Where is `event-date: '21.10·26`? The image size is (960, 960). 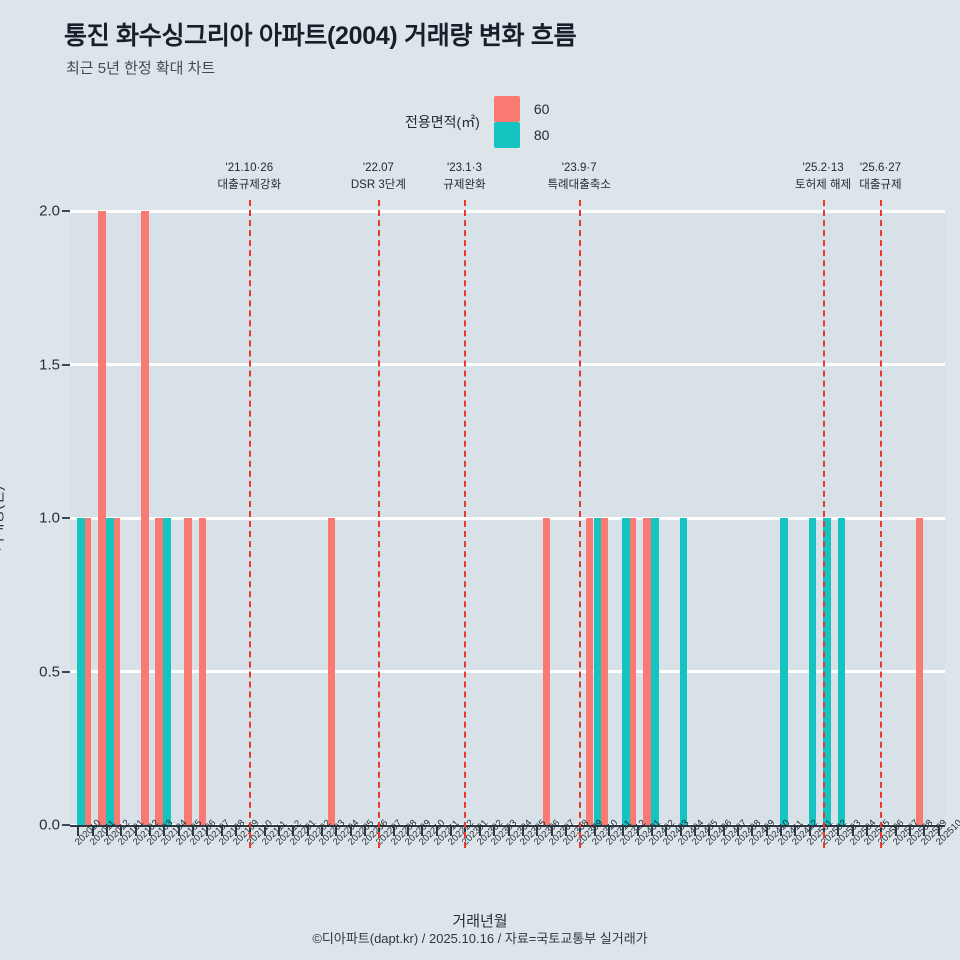
event-date: '21.10·26 is located at coordinates (249, 168).